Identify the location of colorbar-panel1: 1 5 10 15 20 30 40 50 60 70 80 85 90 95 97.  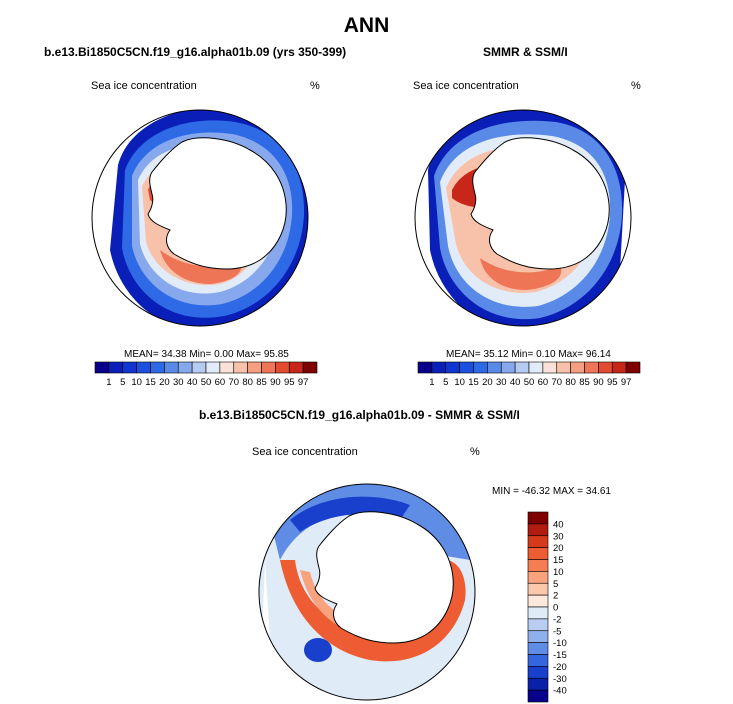
(206, 374).